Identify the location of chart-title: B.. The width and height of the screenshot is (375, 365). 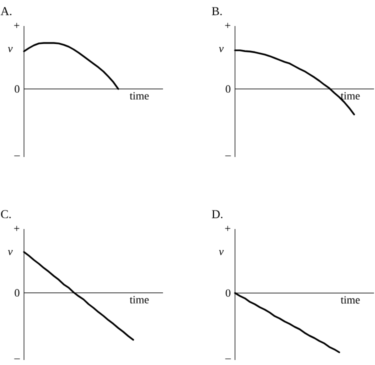
(217, 11).